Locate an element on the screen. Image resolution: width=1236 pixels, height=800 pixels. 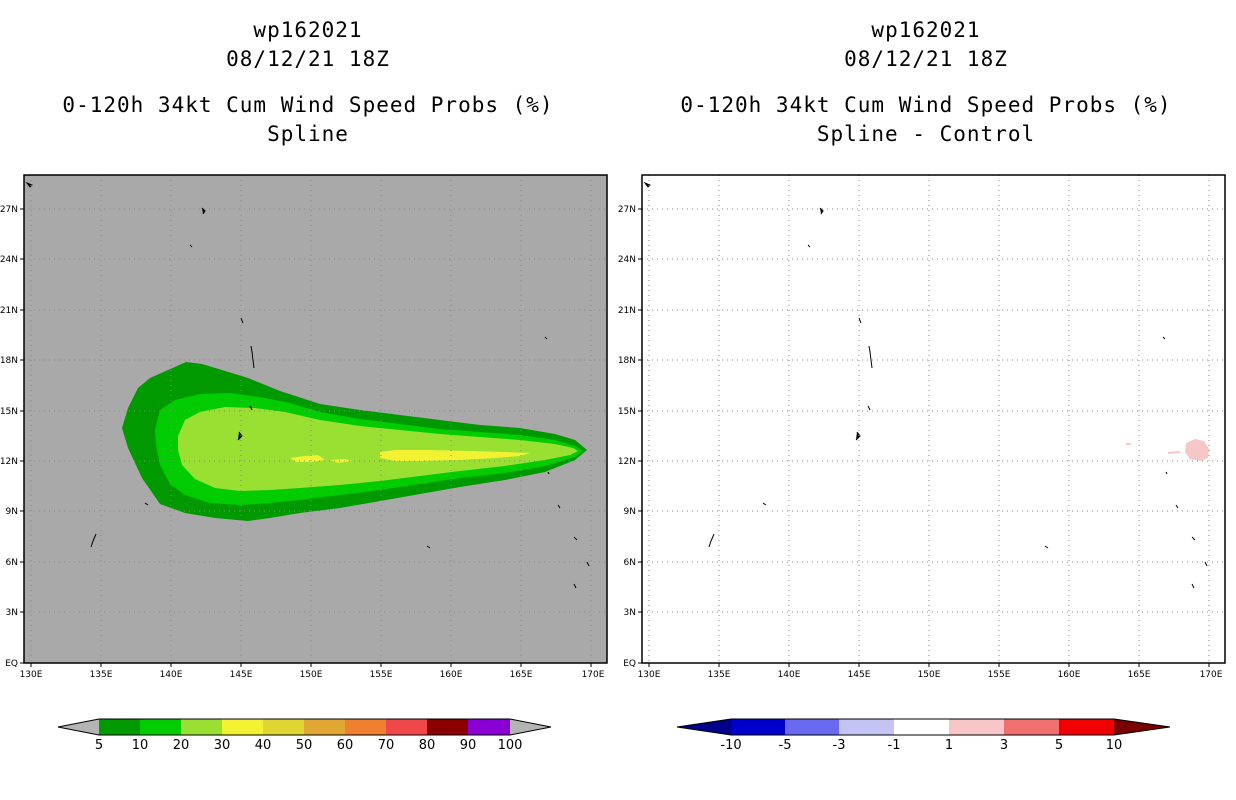
contour-30-yellow-small2 is located at coordinates (341, 461).